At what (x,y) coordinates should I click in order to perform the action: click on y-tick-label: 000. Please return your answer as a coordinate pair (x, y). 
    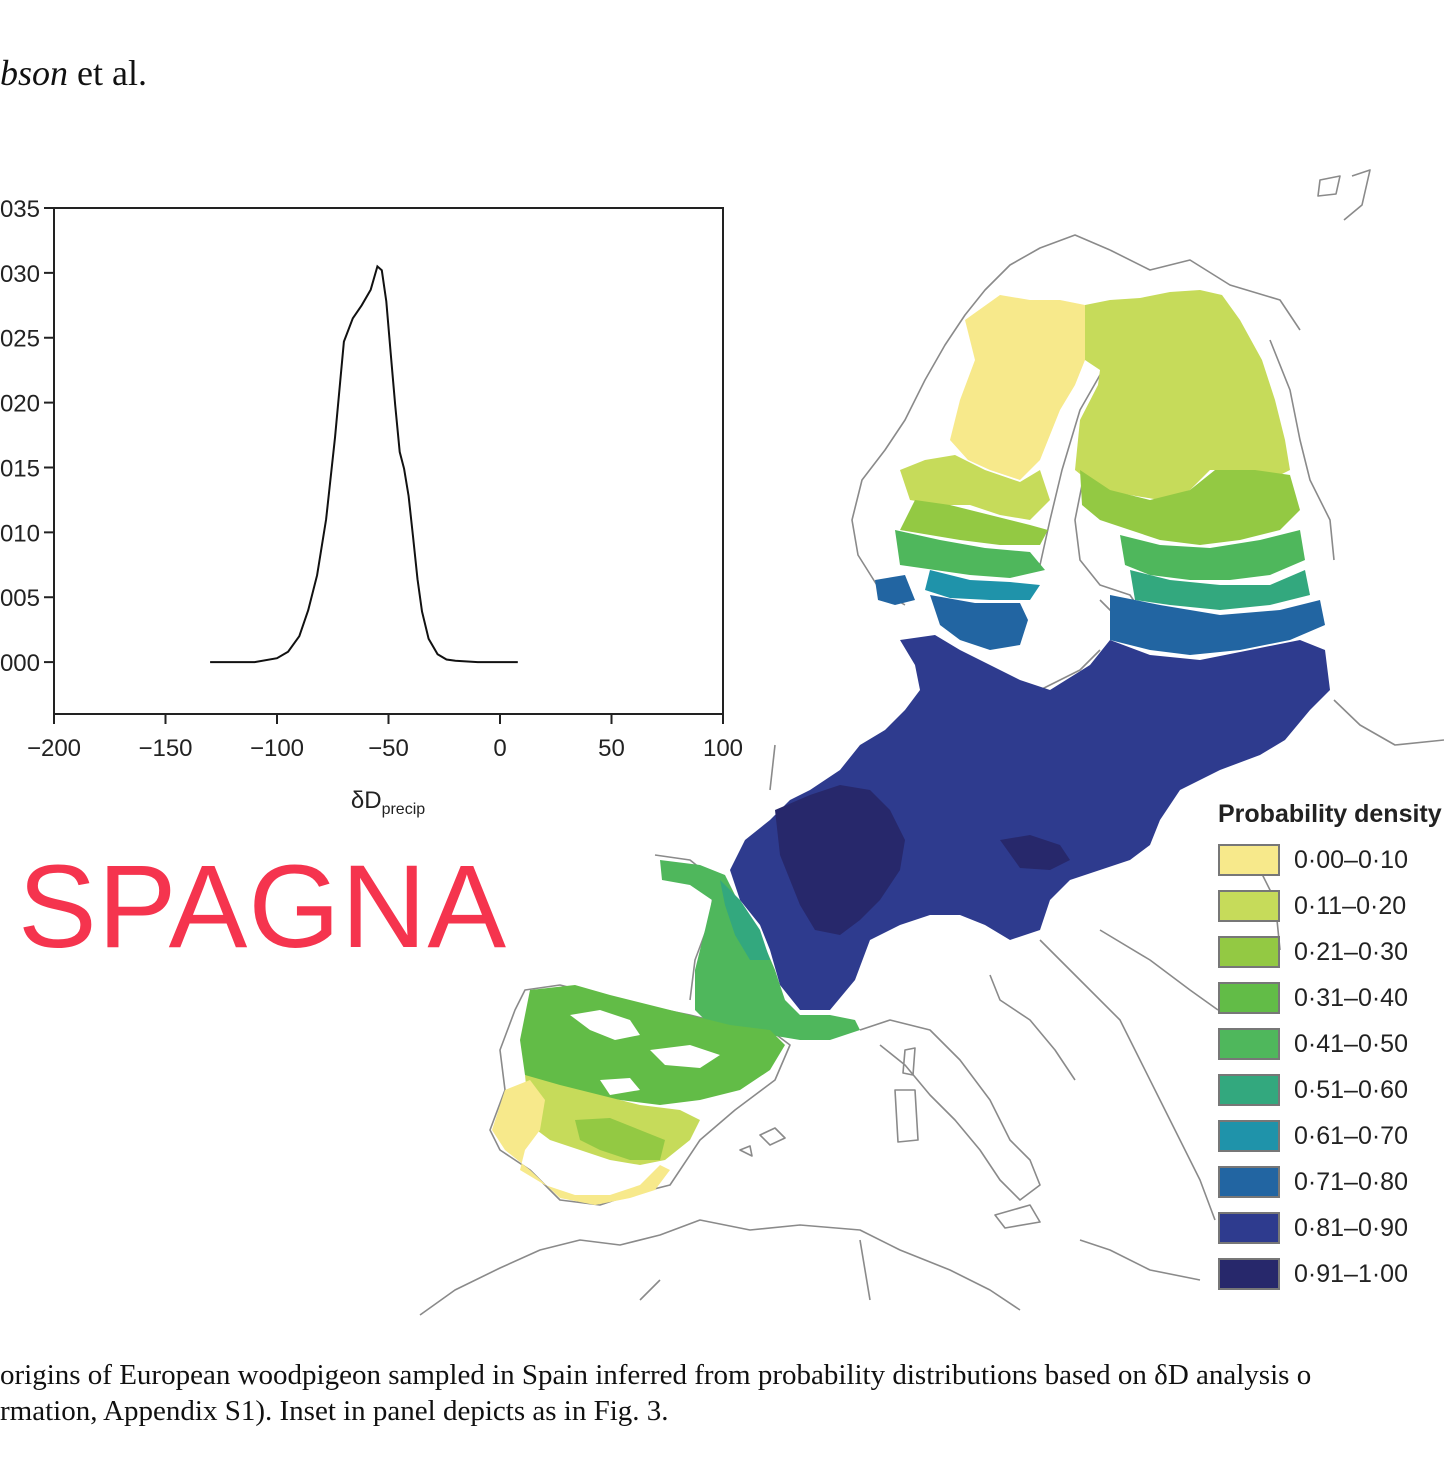
    Looking at the image, I should click on (20, 663).